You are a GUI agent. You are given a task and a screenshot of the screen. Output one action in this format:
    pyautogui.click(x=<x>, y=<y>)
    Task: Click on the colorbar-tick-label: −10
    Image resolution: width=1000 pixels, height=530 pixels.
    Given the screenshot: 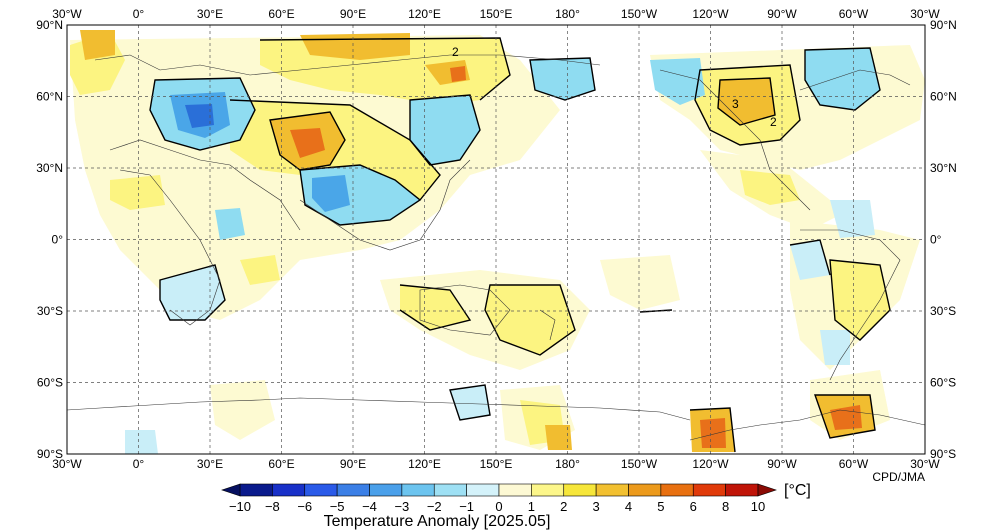 What is the action you would take?
    pyautogui.click(x=240, y=506)
    